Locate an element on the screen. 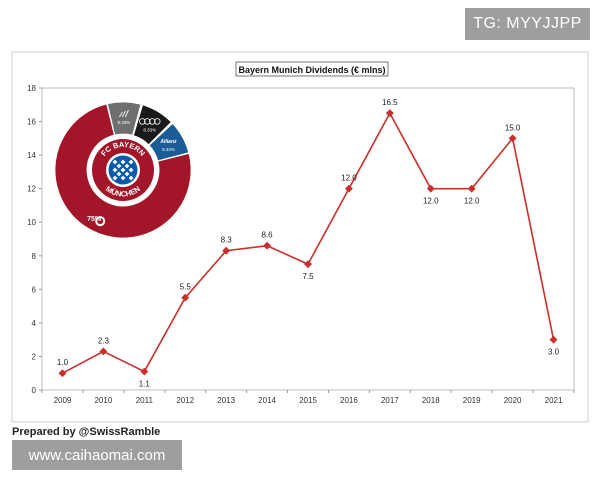 This screenshot has height=480, width=600. x-tick-label: 2014 is located at coordinates (267, 400).